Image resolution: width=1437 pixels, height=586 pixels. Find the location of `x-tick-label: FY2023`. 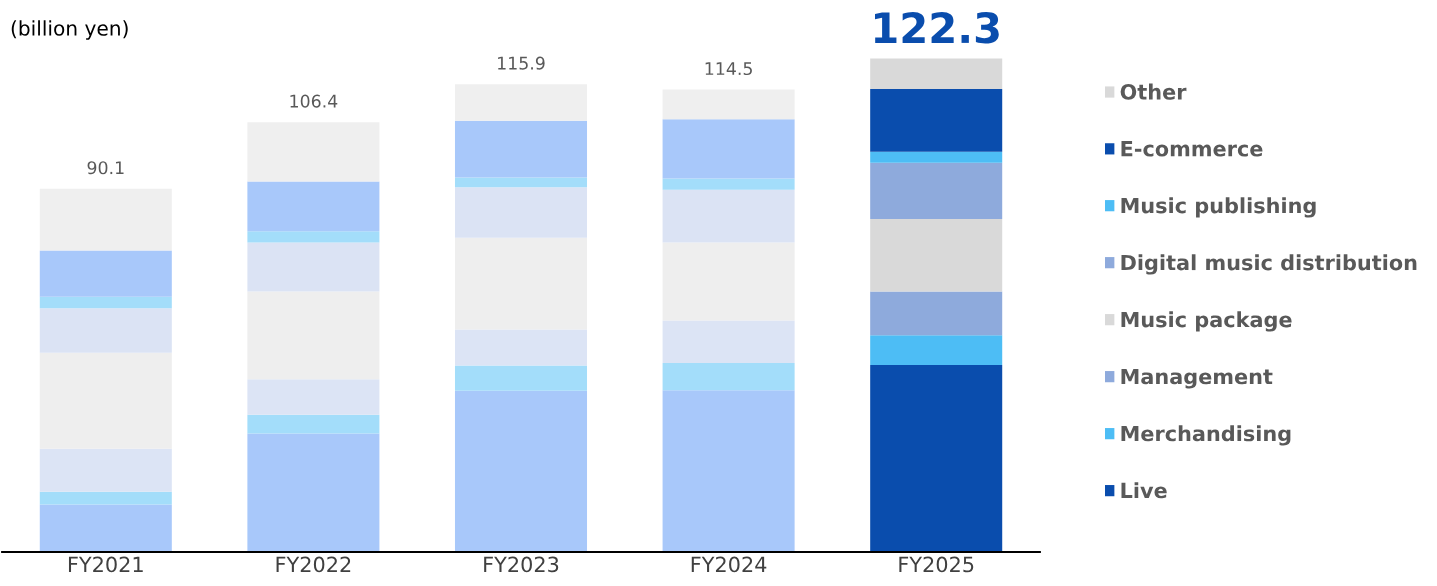

x-tick-label: FY2023 is located at coordinates (521, 564).